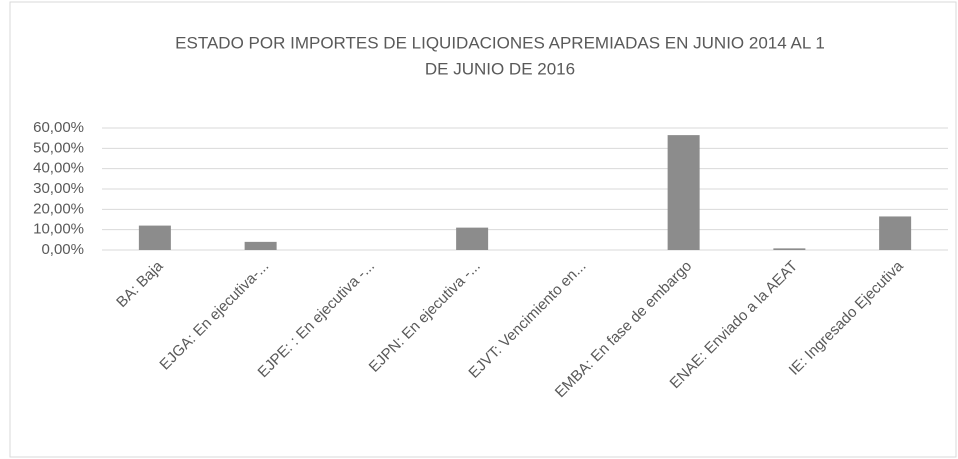  I want to click on y-tick-label: 40,00%, so click(58, 168).